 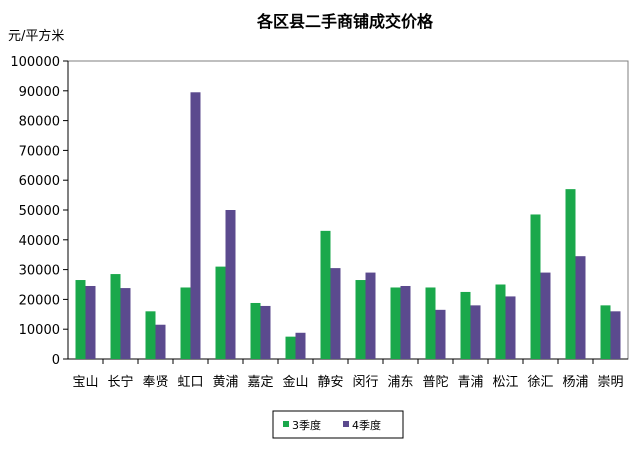 What do you see at coordinates (39, 211) in the screenshot?
I see `y-tick-label: 50000` at bounding box center [39, 211].